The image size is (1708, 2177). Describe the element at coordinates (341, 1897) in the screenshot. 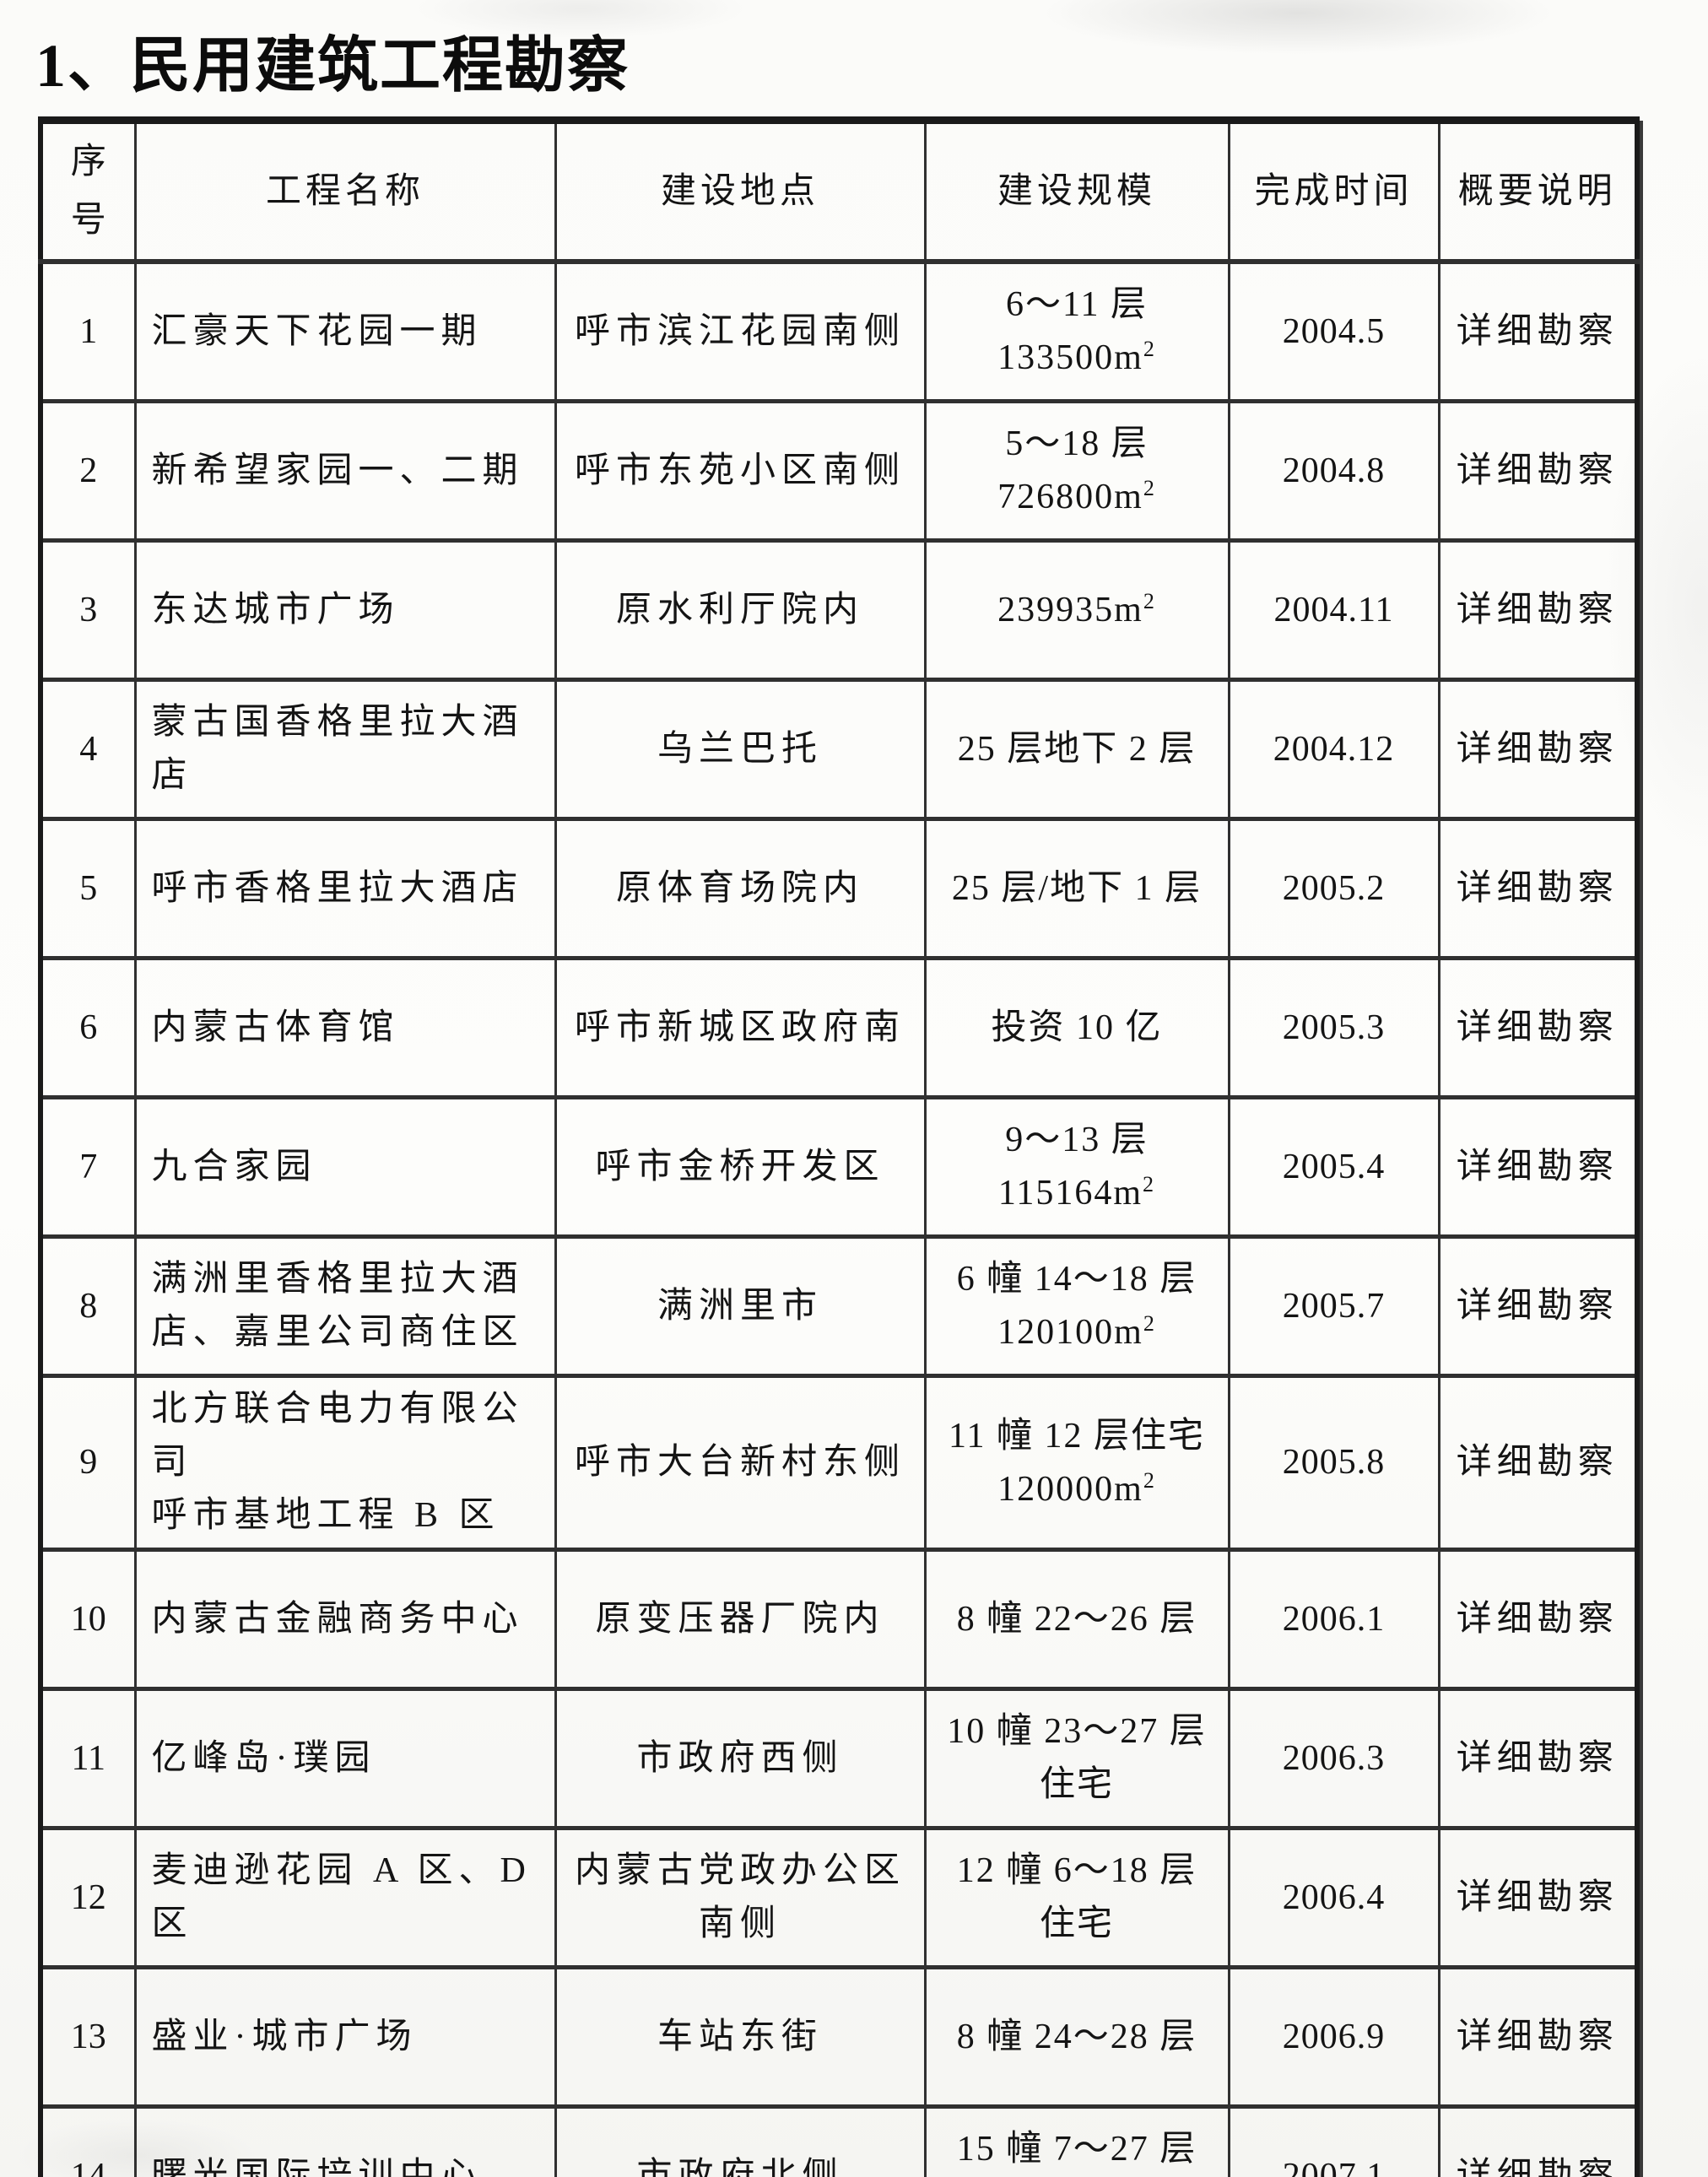

I see `cell-line: 麦迪逊花园 A 区、D 区` at that location.